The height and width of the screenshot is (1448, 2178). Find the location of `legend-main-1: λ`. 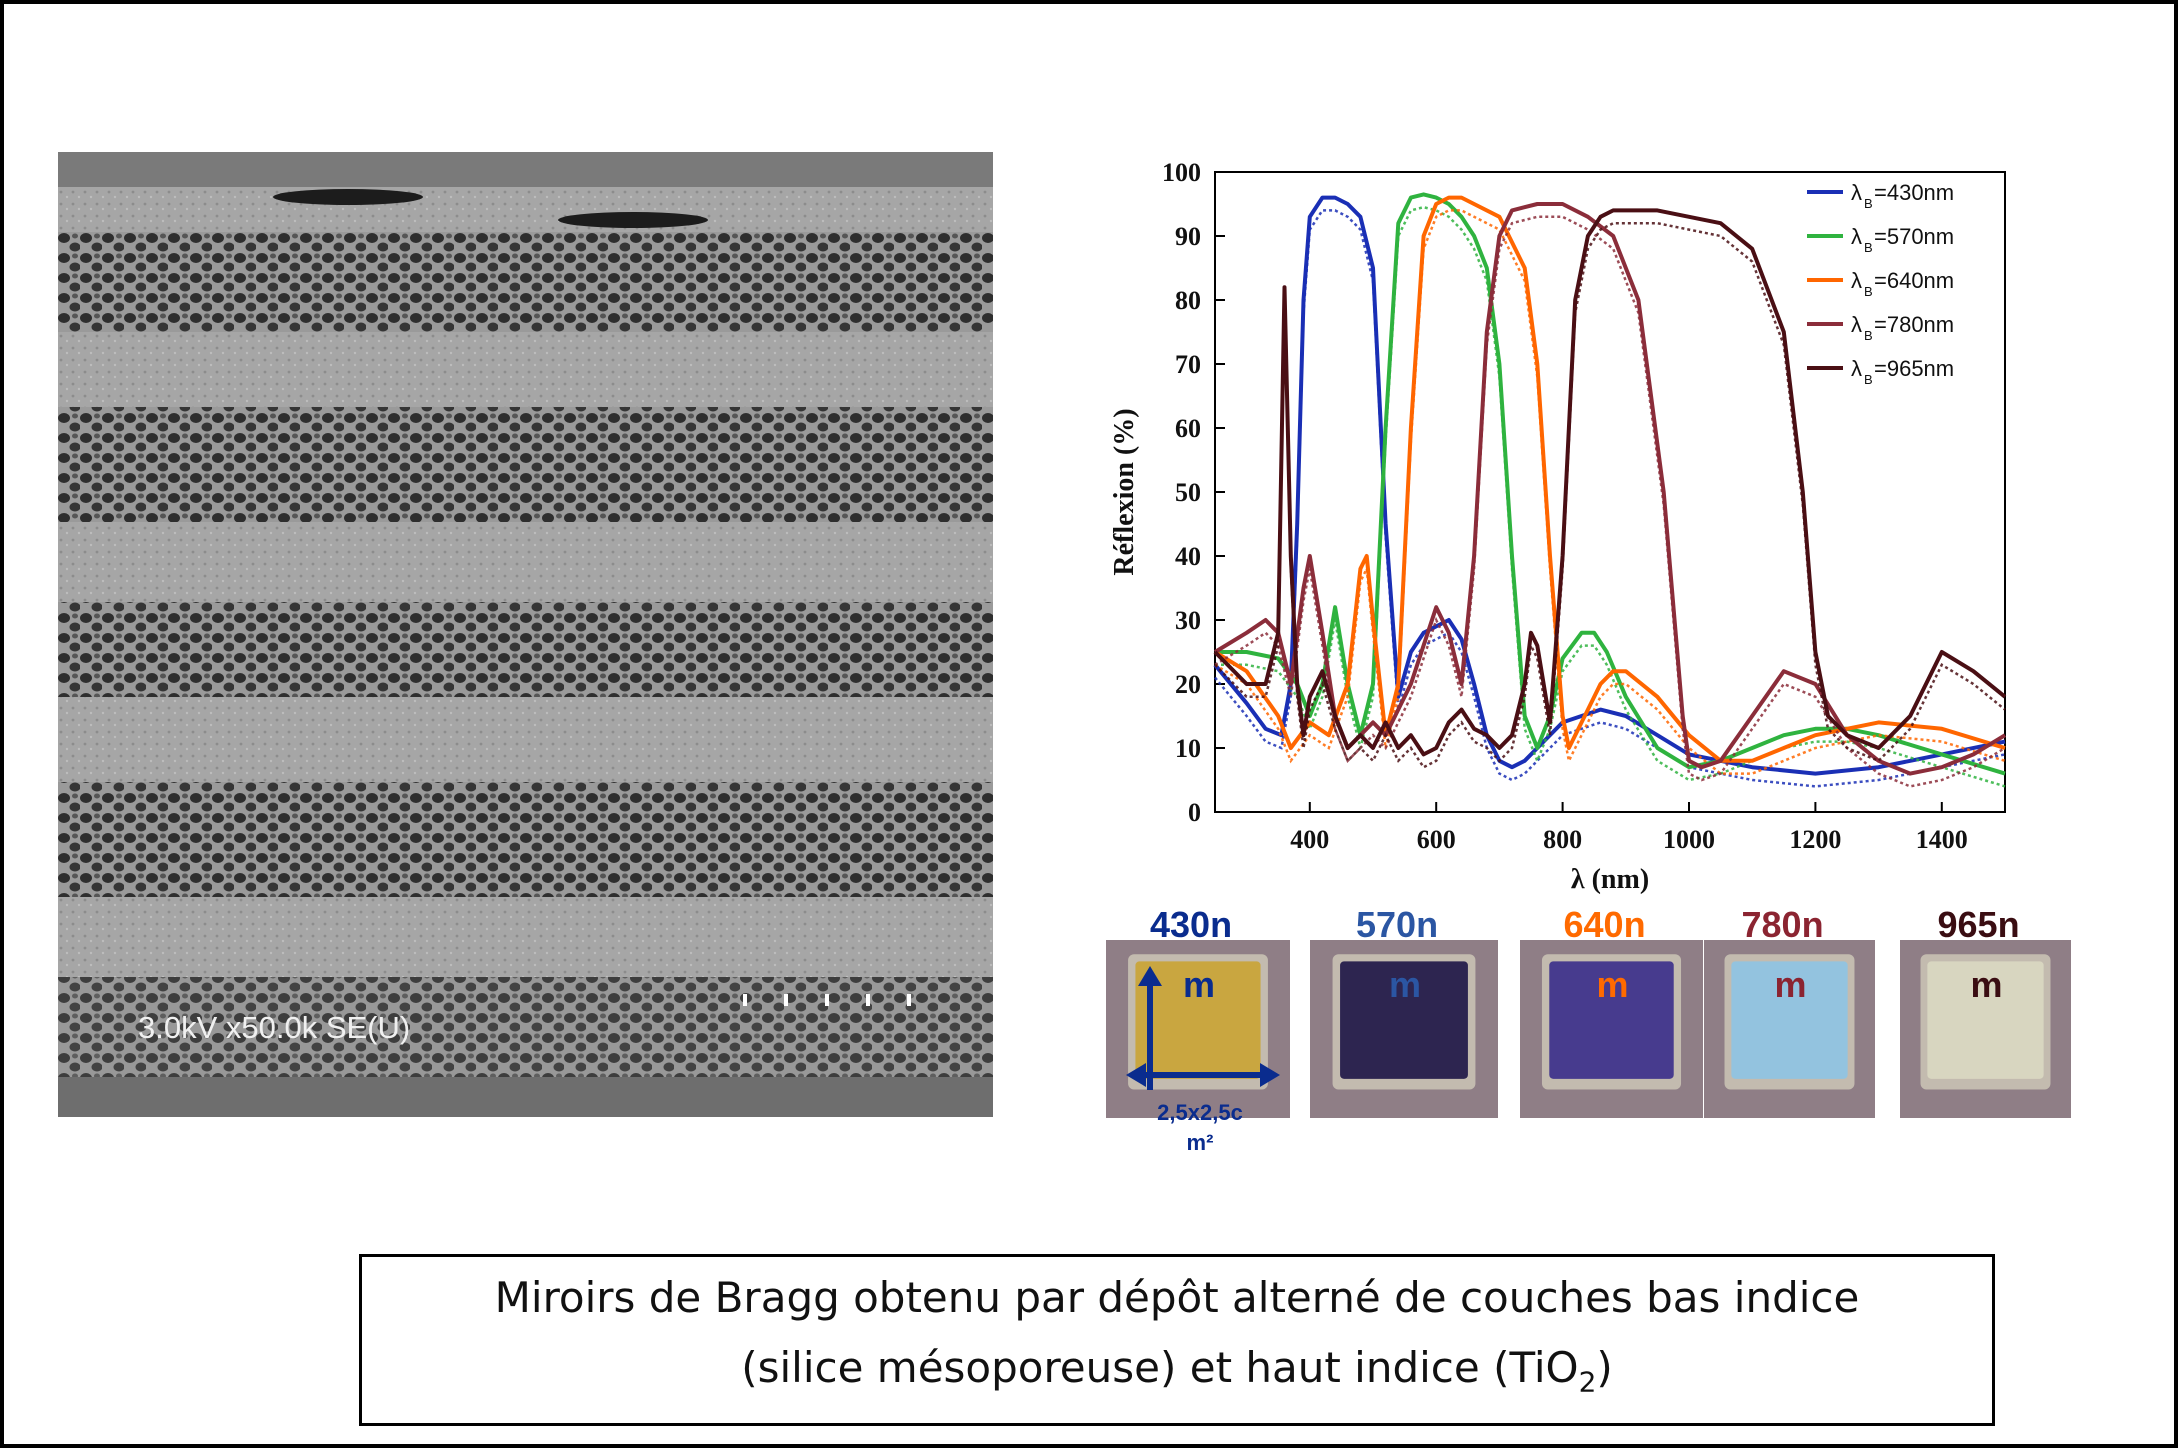

legend-main-1: λ is located at coordinates (1856, 236).